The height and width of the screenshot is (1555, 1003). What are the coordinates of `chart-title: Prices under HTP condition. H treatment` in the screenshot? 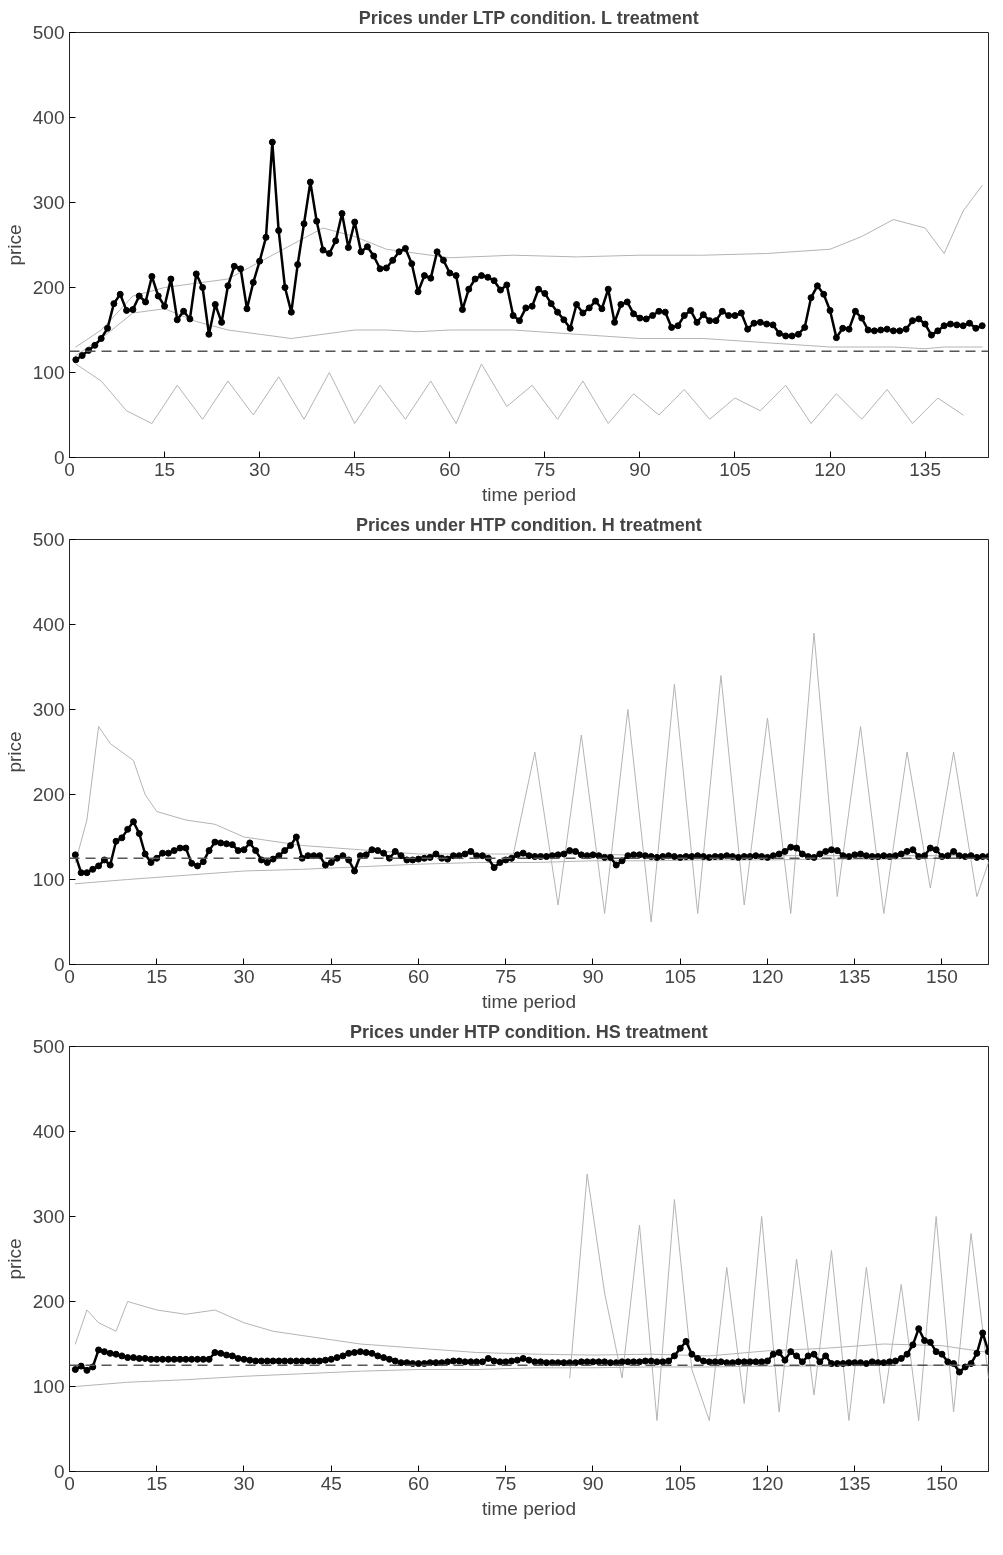 It's located at (528, 524).